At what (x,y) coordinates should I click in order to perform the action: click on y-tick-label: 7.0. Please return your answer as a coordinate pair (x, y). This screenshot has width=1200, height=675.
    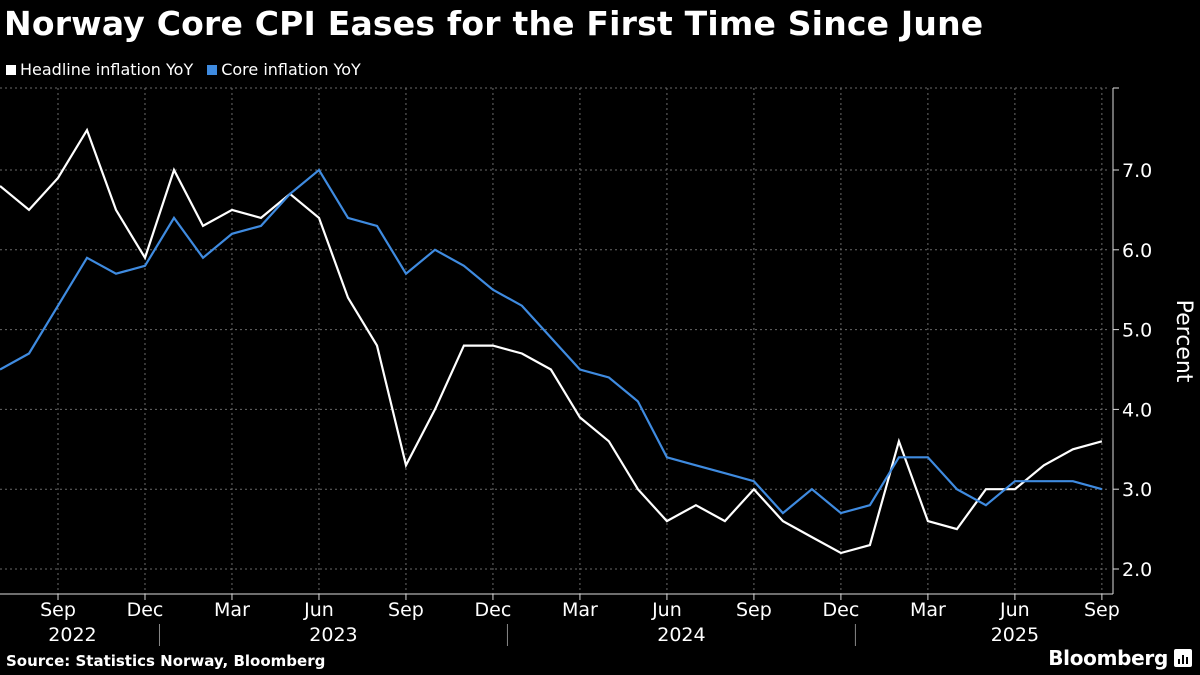
    Looking at the image, I should click on (1137, 171).